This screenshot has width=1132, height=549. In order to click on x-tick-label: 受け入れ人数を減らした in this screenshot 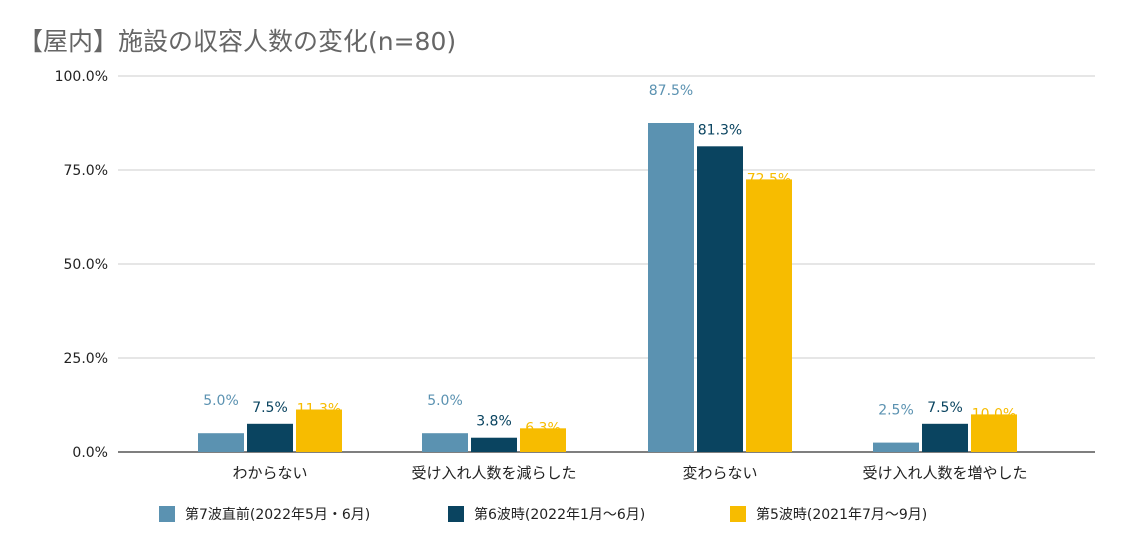, I will do `click(493, 473)`.